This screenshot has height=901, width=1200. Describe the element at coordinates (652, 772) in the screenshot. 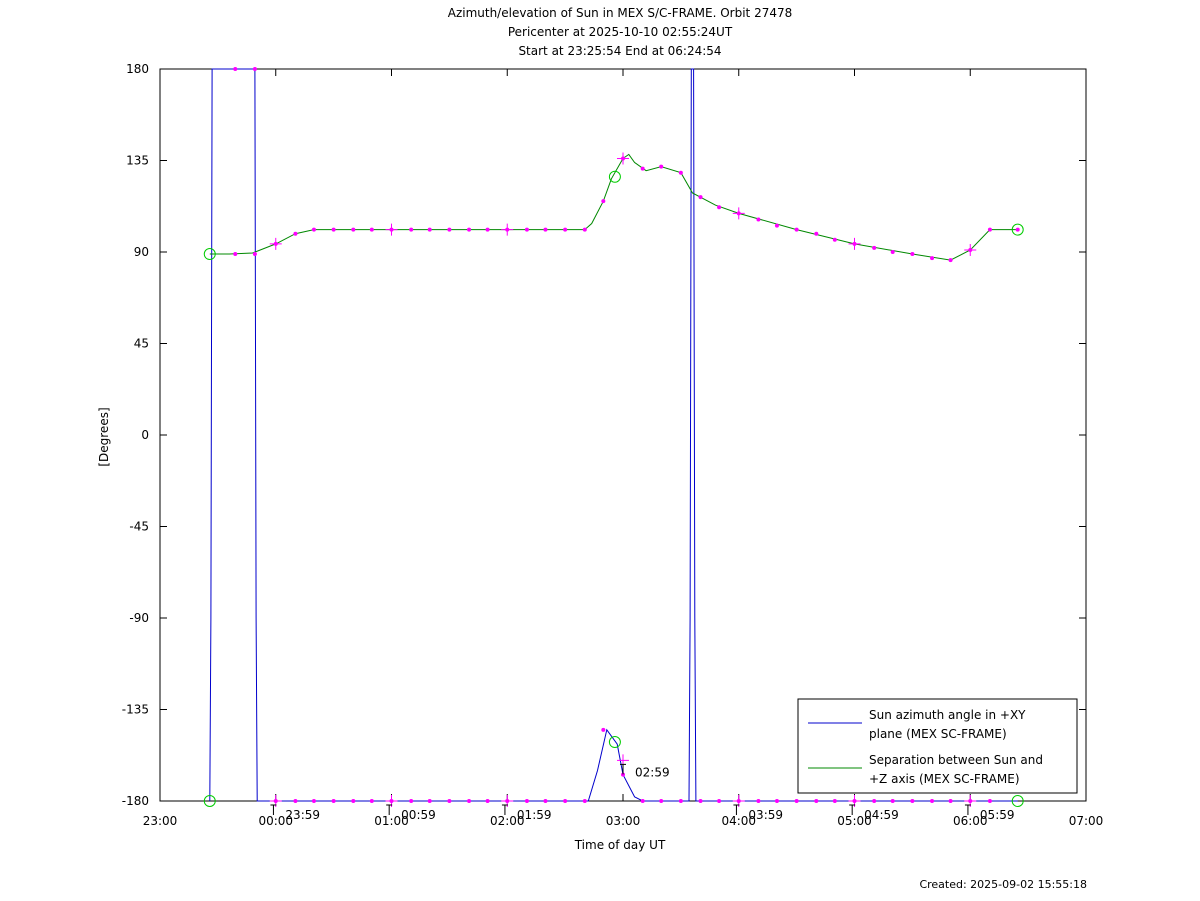

I see `hour-label: 02:59` at that location.